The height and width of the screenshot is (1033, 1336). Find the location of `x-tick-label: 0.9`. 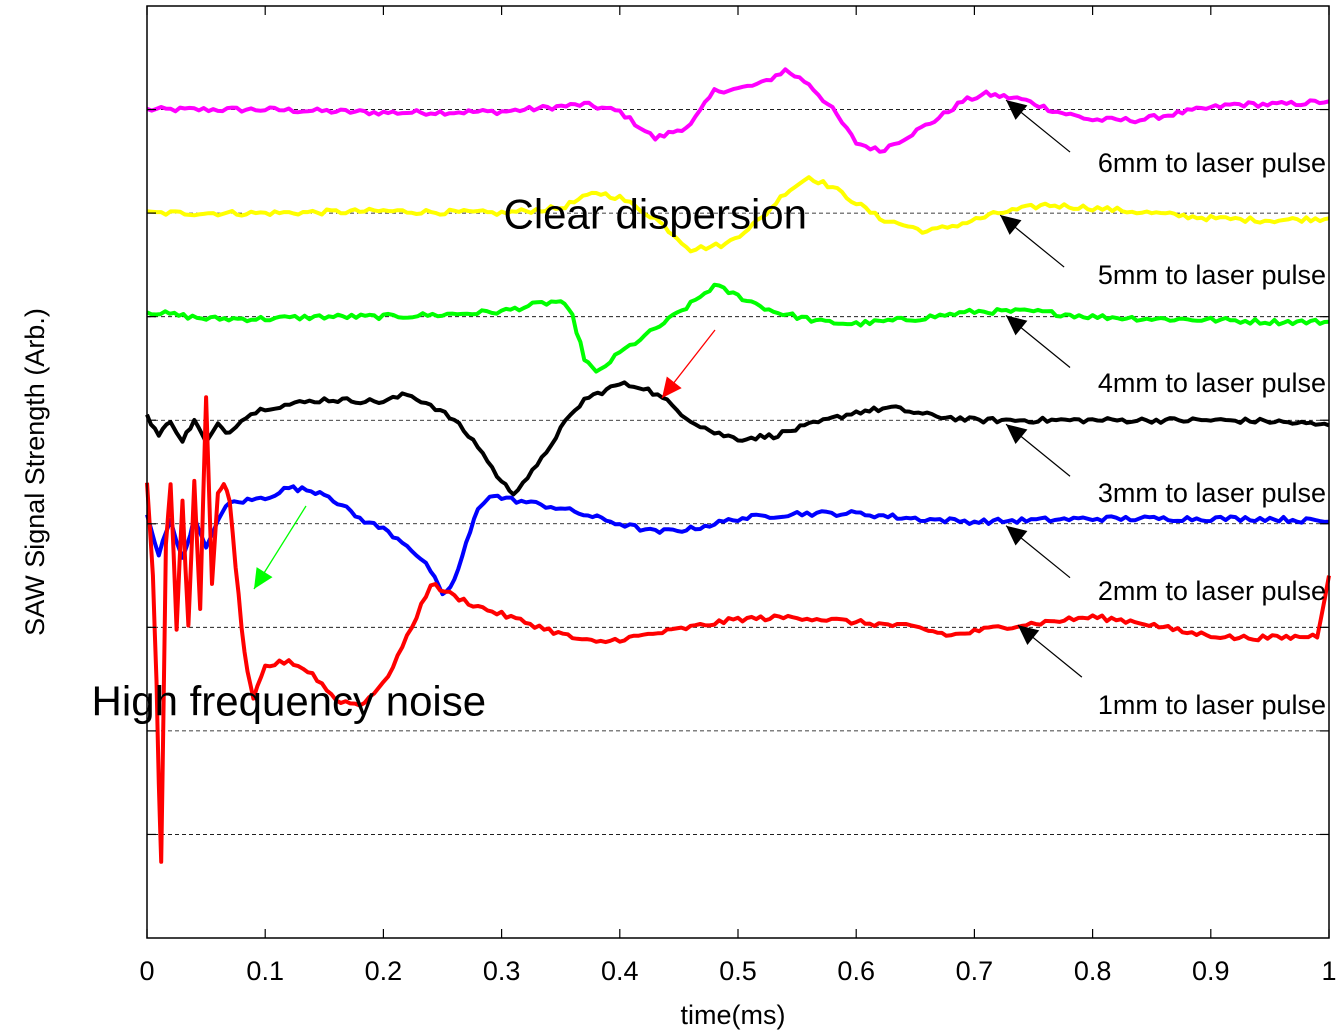

x-tick-label: 0.9 is located at coordinates (1211, 971).